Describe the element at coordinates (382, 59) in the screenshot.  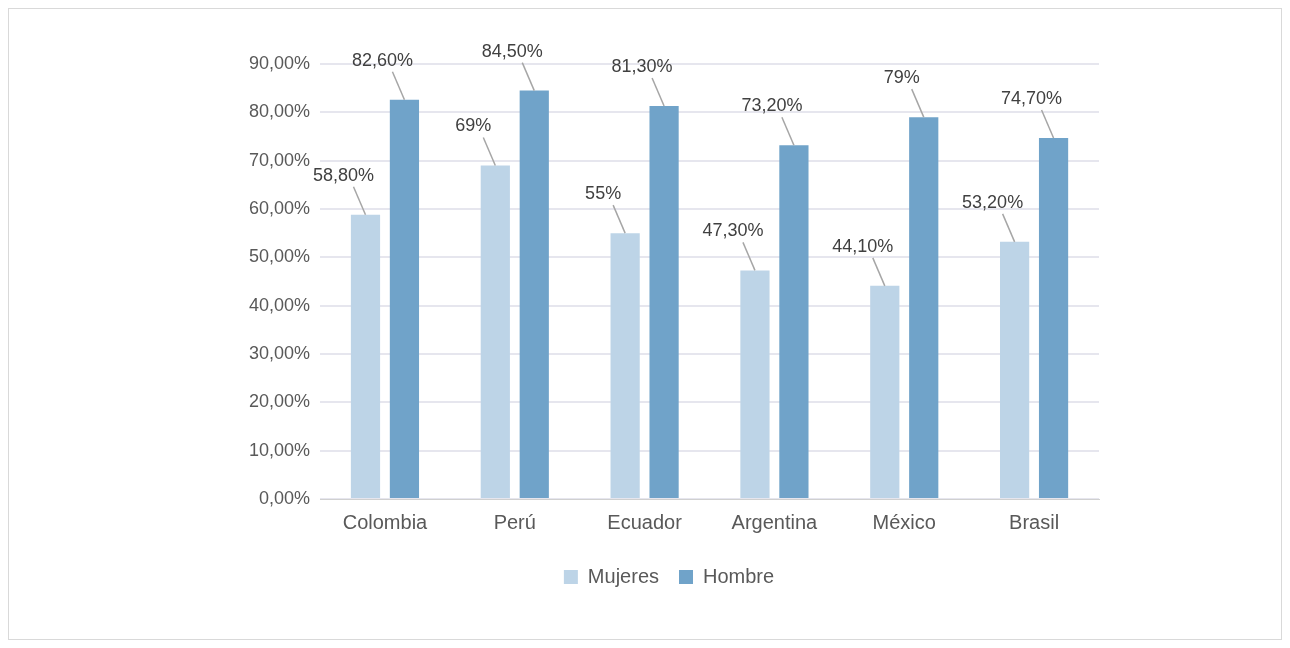
I see `data-label: 82,60%` at that location.